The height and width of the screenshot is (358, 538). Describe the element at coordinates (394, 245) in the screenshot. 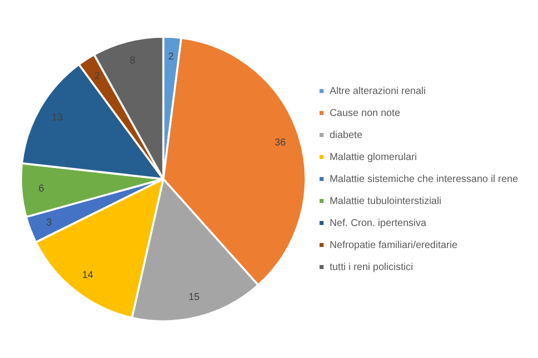

I see `legend-label: Nefropatie familiari/ereditarie` at that location.